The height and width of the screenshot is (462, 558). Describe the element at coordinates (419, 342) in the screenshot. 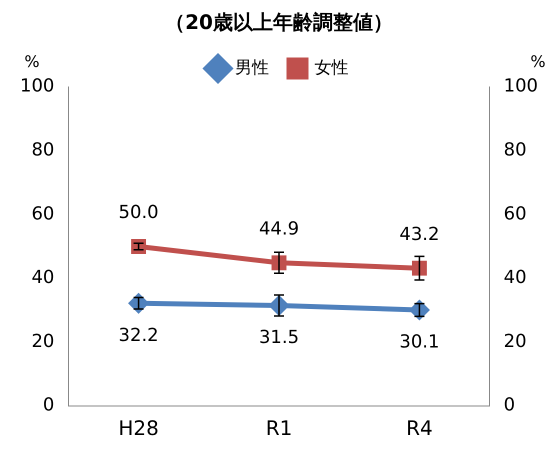

I see `data-label: 30.1` at that location.